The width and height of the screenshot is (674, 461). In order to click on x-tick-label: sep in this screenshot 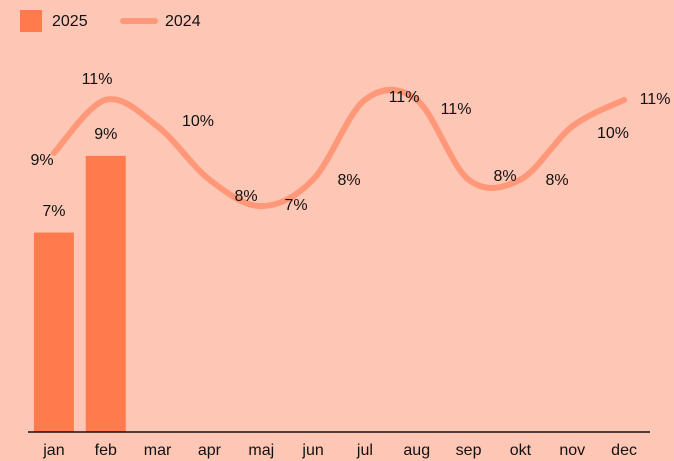, I will do `click(469, 450)`.